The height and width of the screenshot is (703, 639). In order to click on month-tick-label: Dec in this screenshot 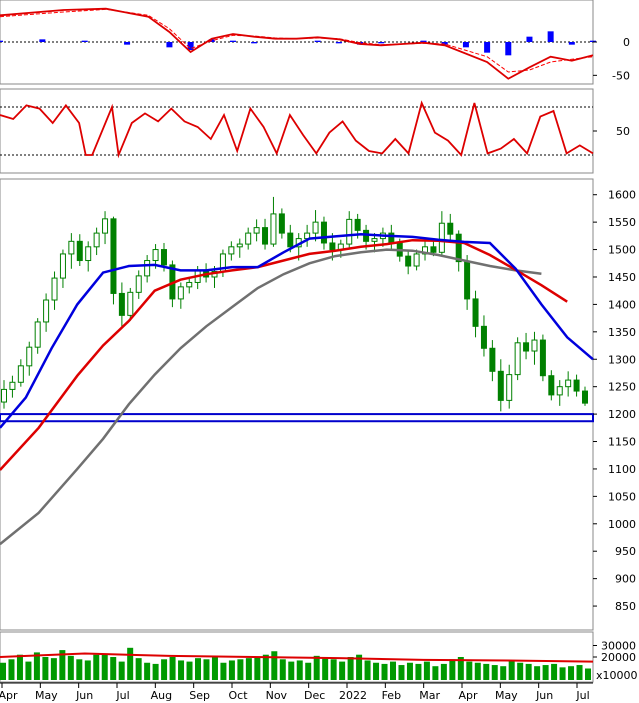, I will do `click(314, 695)`.